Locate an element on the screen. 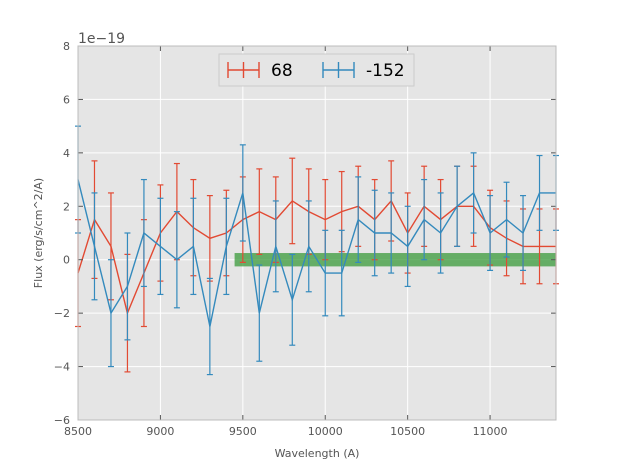 The height and width of the screenshot is (467, 617). x-tick-label: 9500 is located at coordinates (243, 431).